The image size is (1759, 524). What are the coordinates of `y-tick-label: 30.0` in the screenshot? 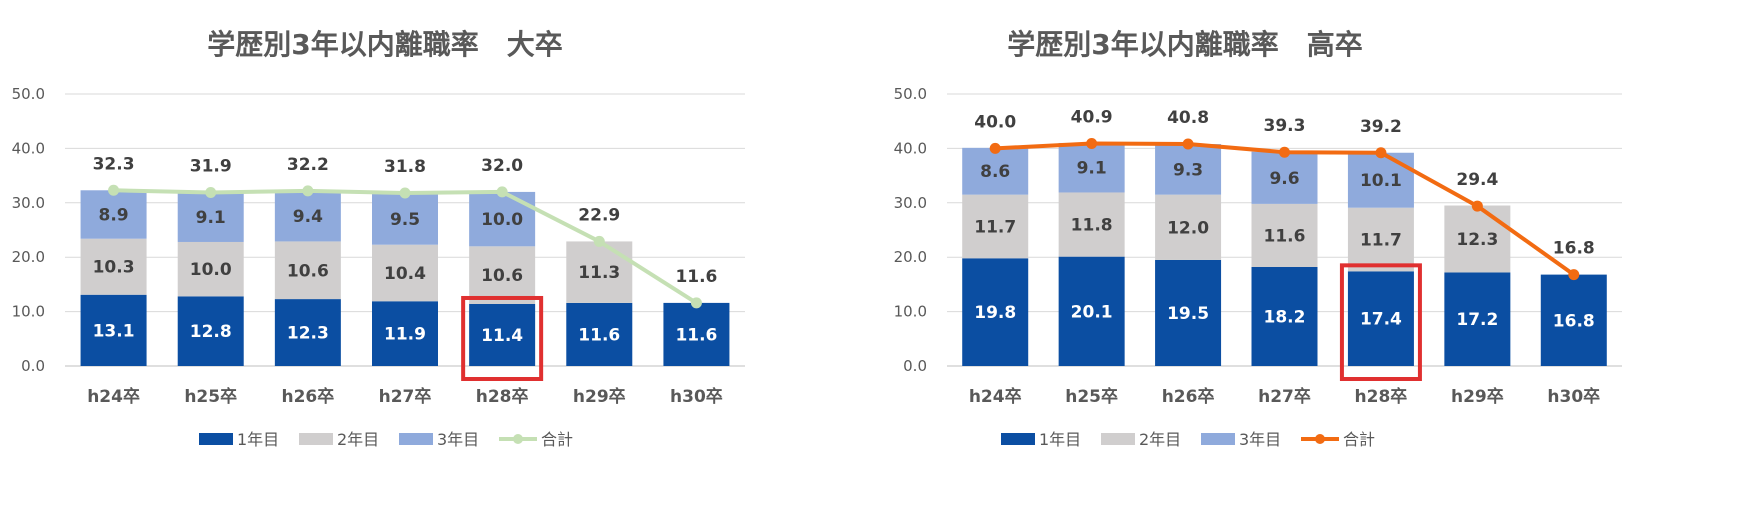 It's located at (910, 203).